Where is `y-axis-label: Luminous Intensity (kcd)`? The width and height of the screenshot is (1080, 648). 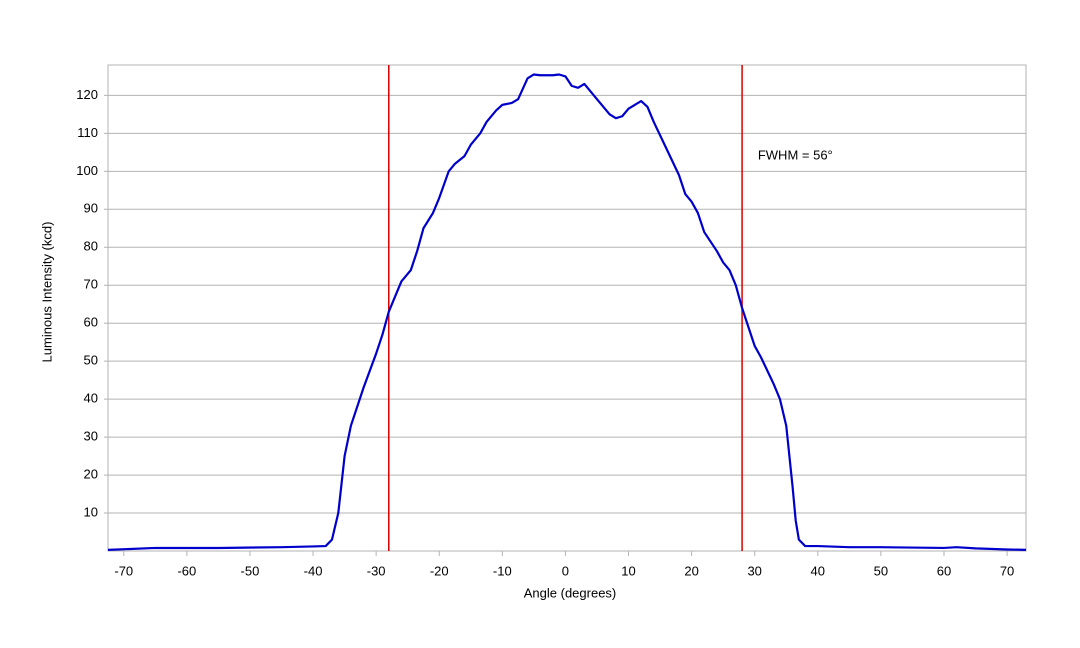
y-axis-label: Luminous Intensity (kcd) is located at coordinates (46, 292).